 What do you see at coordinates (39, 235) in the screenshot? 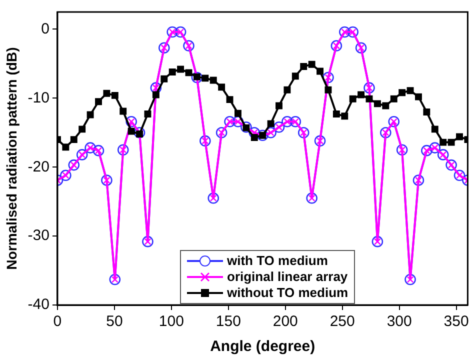
I see `y-tick-label: -30` at bounding box center [39, 235].